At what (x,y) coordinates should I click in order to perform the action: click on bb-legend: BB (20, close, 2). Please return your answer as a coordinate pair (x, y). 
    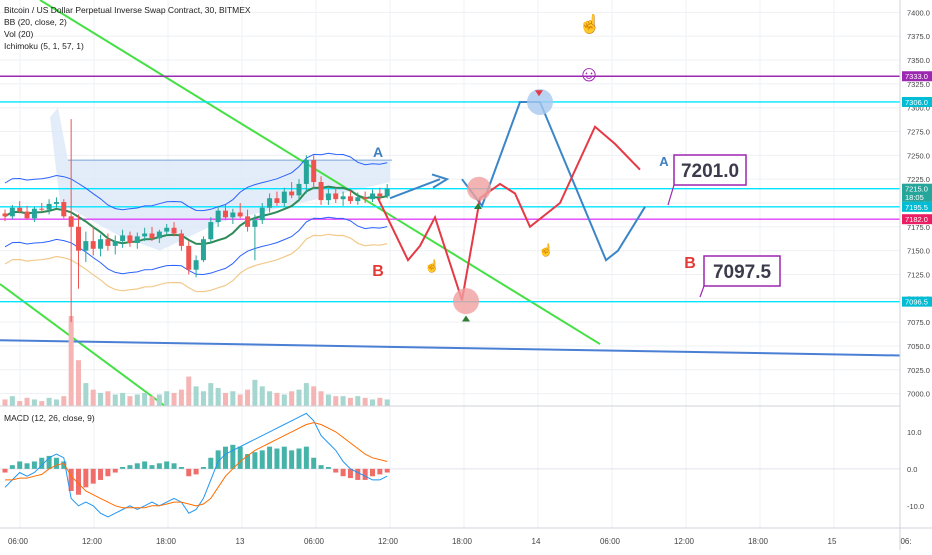
    Looking at the image, I should click on (35, 22).